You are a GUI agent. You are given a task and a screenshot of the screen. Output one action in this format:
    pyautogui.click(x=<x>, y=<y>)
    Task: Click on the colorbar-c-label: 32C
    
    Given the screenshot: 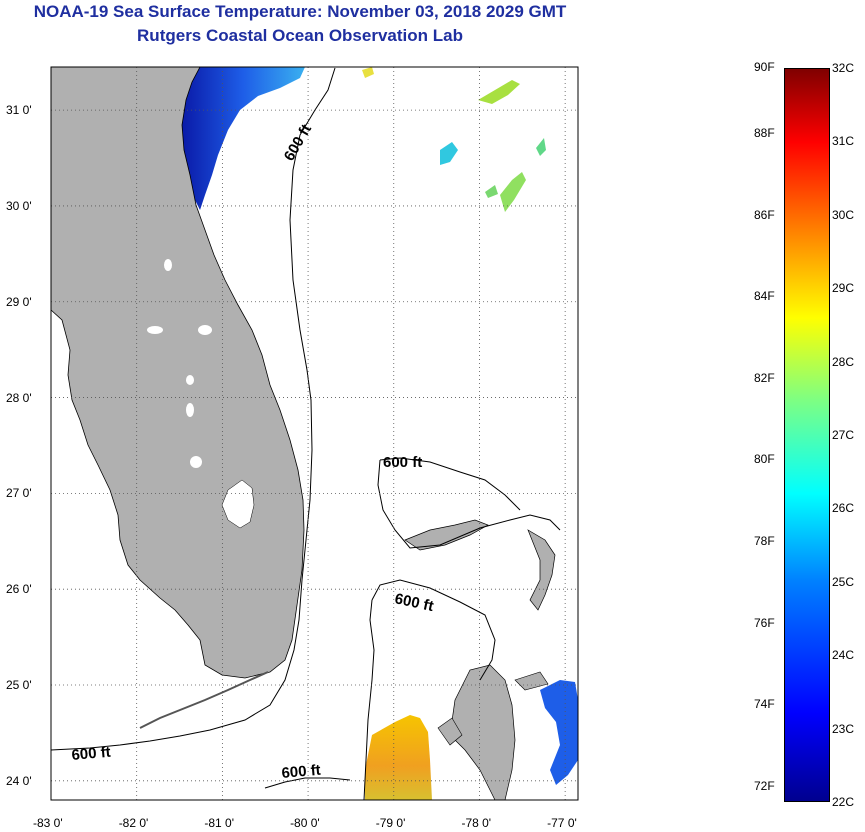 What is the action you would take?
    pyautogui.click(x=843, y=68)
    